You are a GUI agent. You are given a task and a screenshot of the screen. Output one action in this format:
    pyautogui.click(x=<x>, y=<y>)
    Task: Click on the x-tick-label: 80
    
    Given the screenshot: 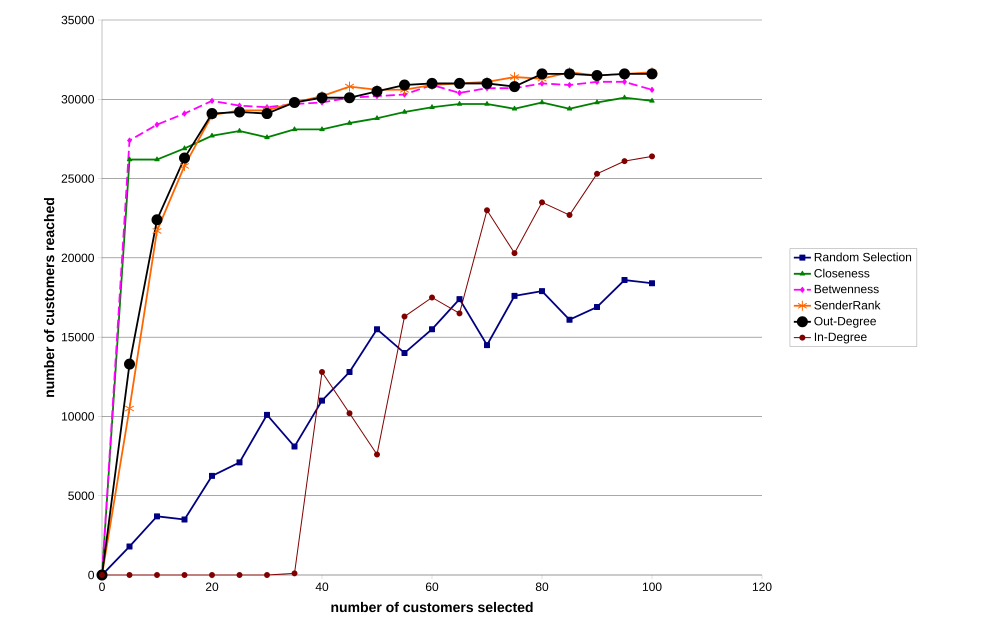 What is the action you would take?
    pyautogui.click(x=542, y=587)
    